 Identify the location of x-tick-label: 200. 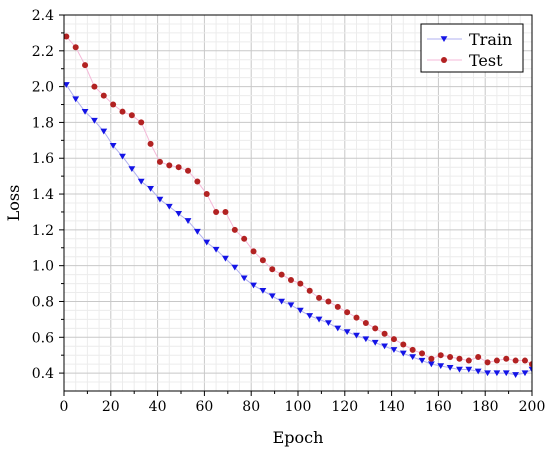
(532, 407).